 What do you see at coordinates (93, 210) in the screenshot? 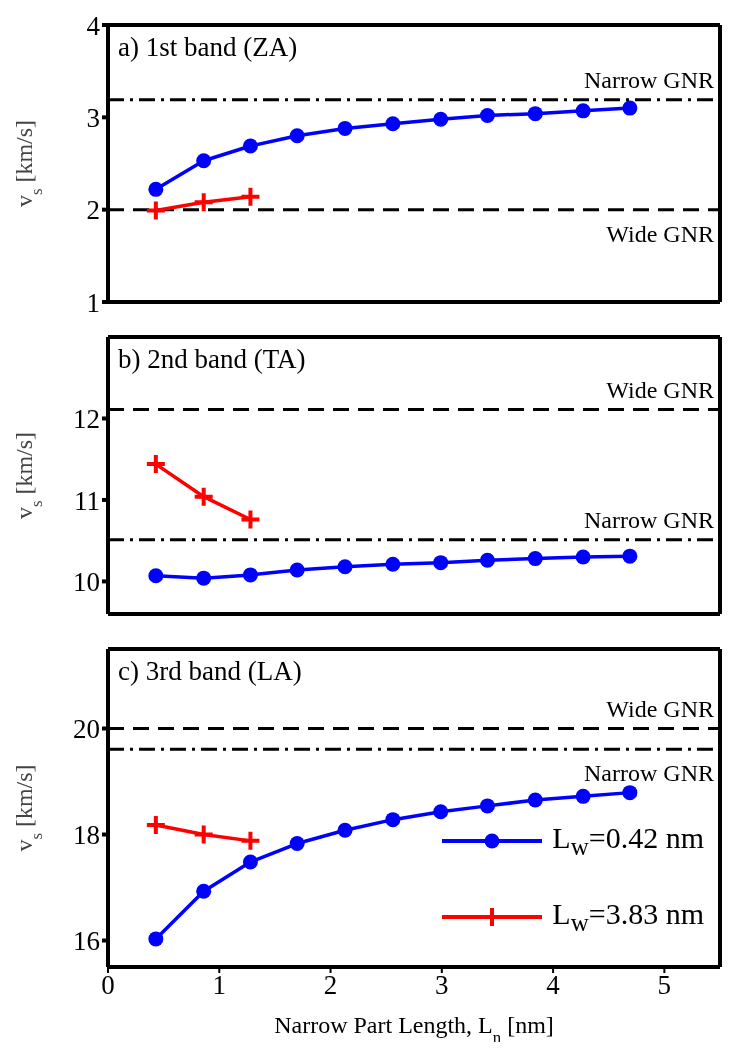
I see `y-tick-label: 2` at bounding box center [93, 210].